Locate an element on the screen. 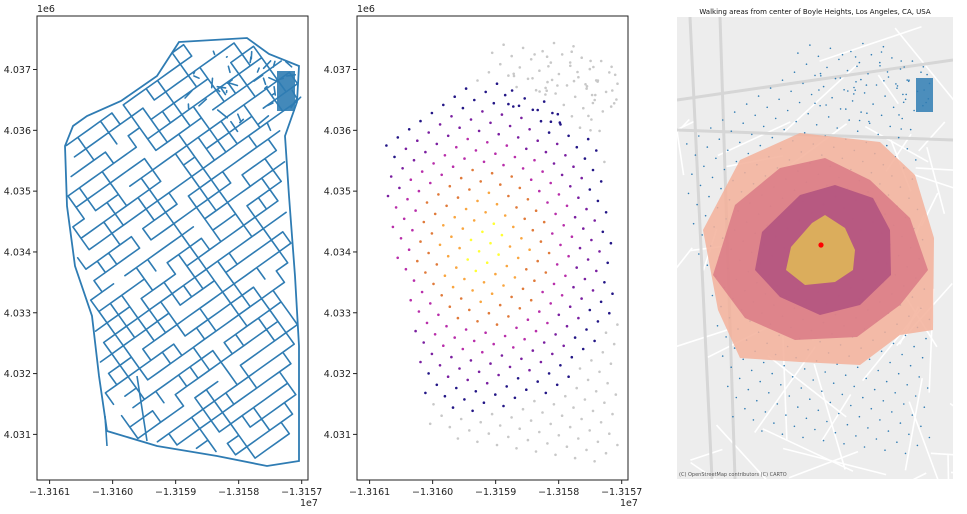 The width and height of the screenshot is (967, 514). x-tick-label: −1.3161 is located at coordinates (369, 492).